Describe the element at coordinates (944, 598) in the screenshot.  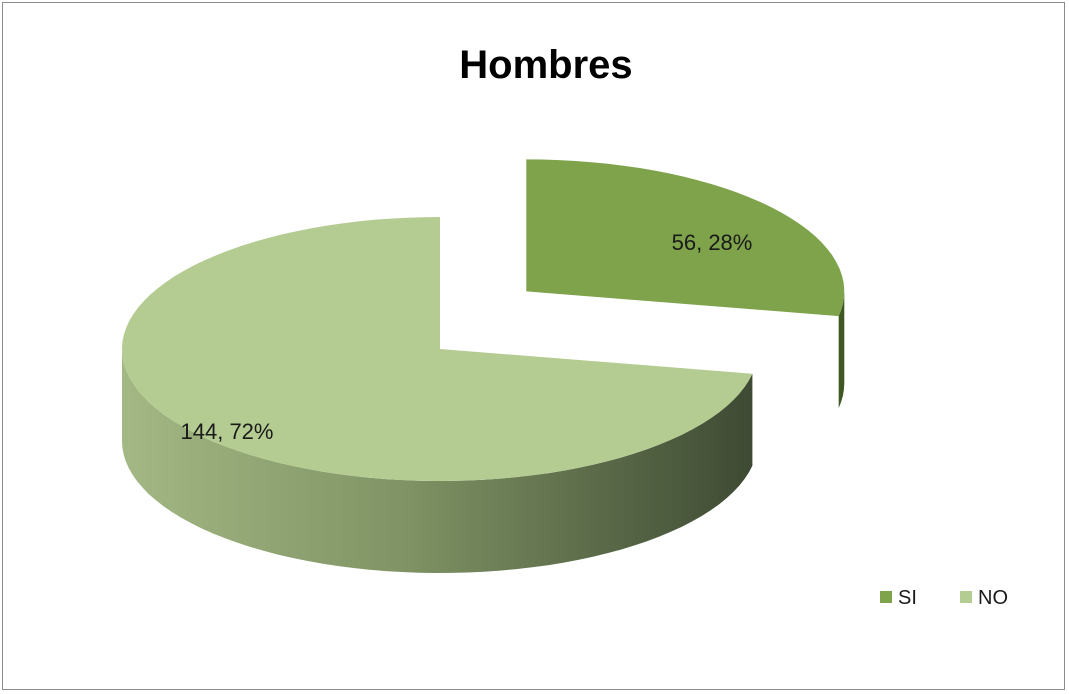
I see `legend: SI NO` at that location.